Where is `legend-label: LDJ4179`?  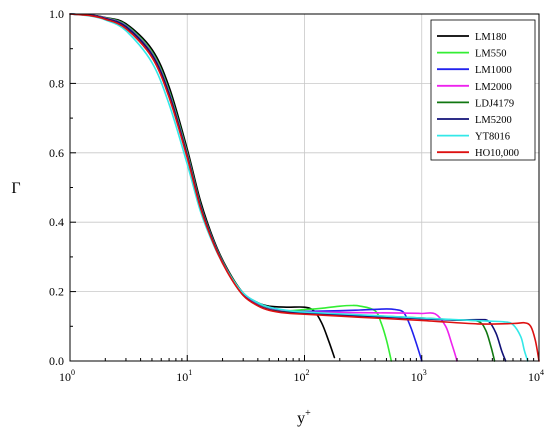 legend-label: LDJ4179 is located at coordinates (494, 103).